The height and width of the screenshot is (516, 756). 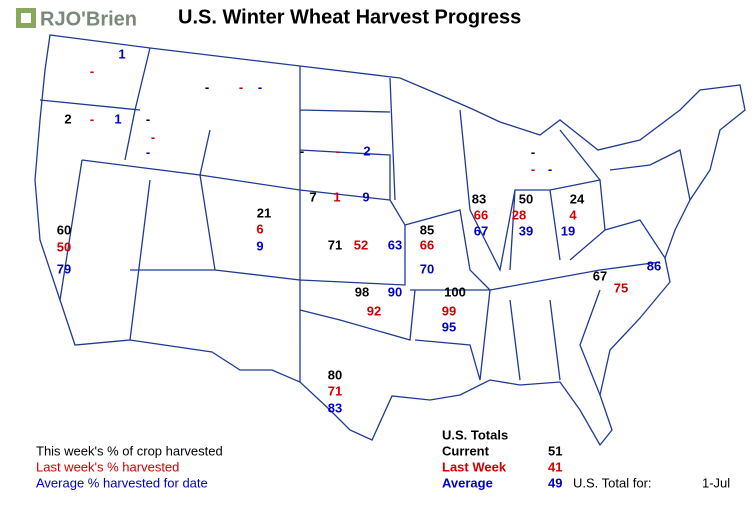 What do you see at coordinates (427, 268) in the screenshot?
I see `state-average: 70` at bounding box center [427, 268].